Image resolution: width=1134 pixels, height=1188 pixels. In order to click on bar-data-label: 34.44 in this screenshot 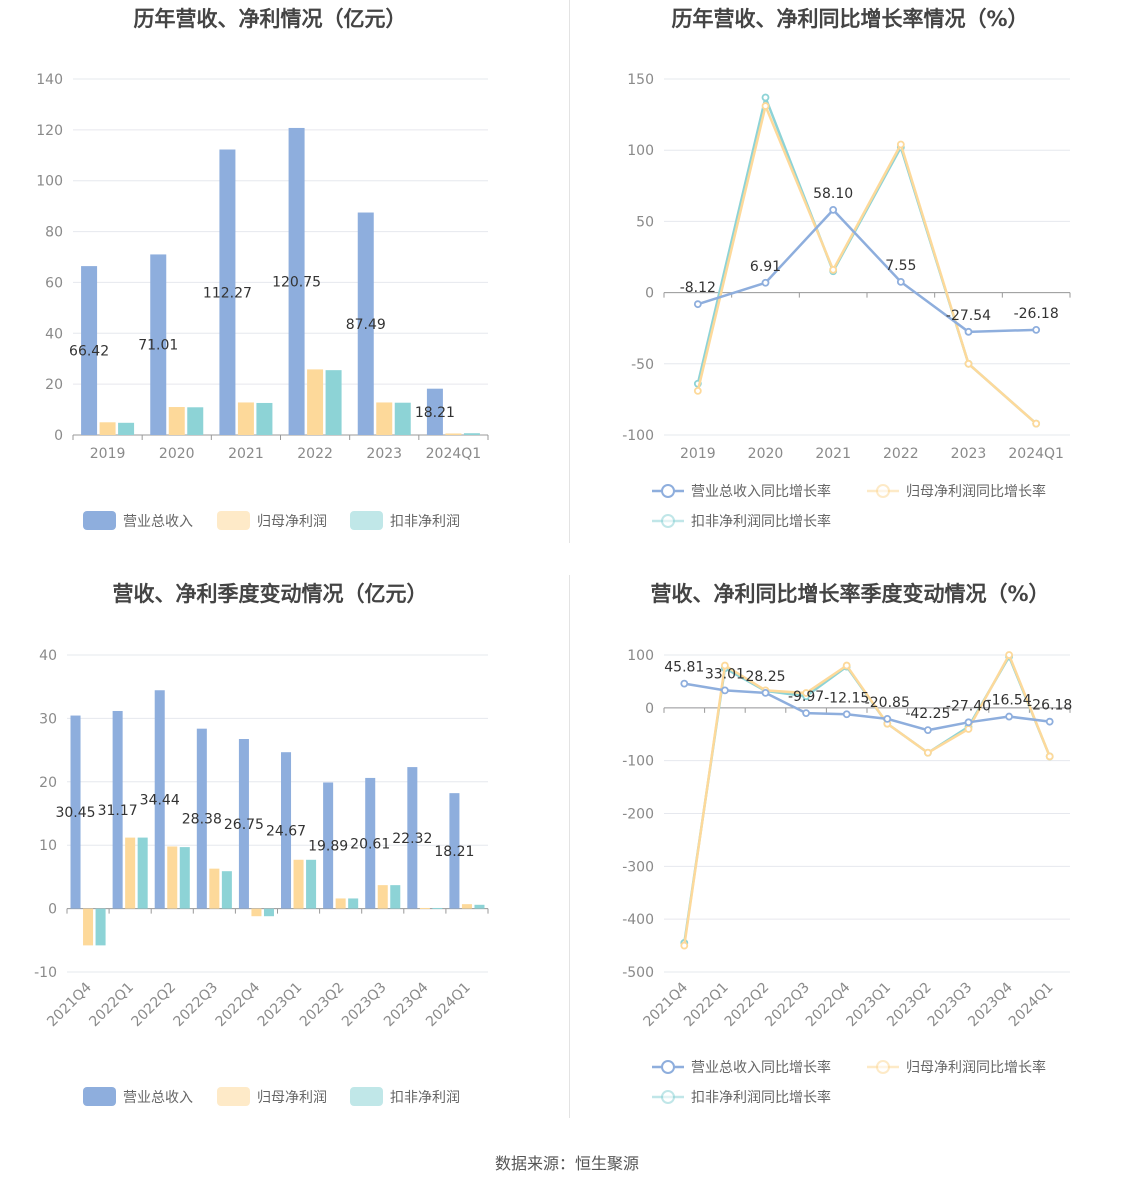, I will do `click(160, 800)`.